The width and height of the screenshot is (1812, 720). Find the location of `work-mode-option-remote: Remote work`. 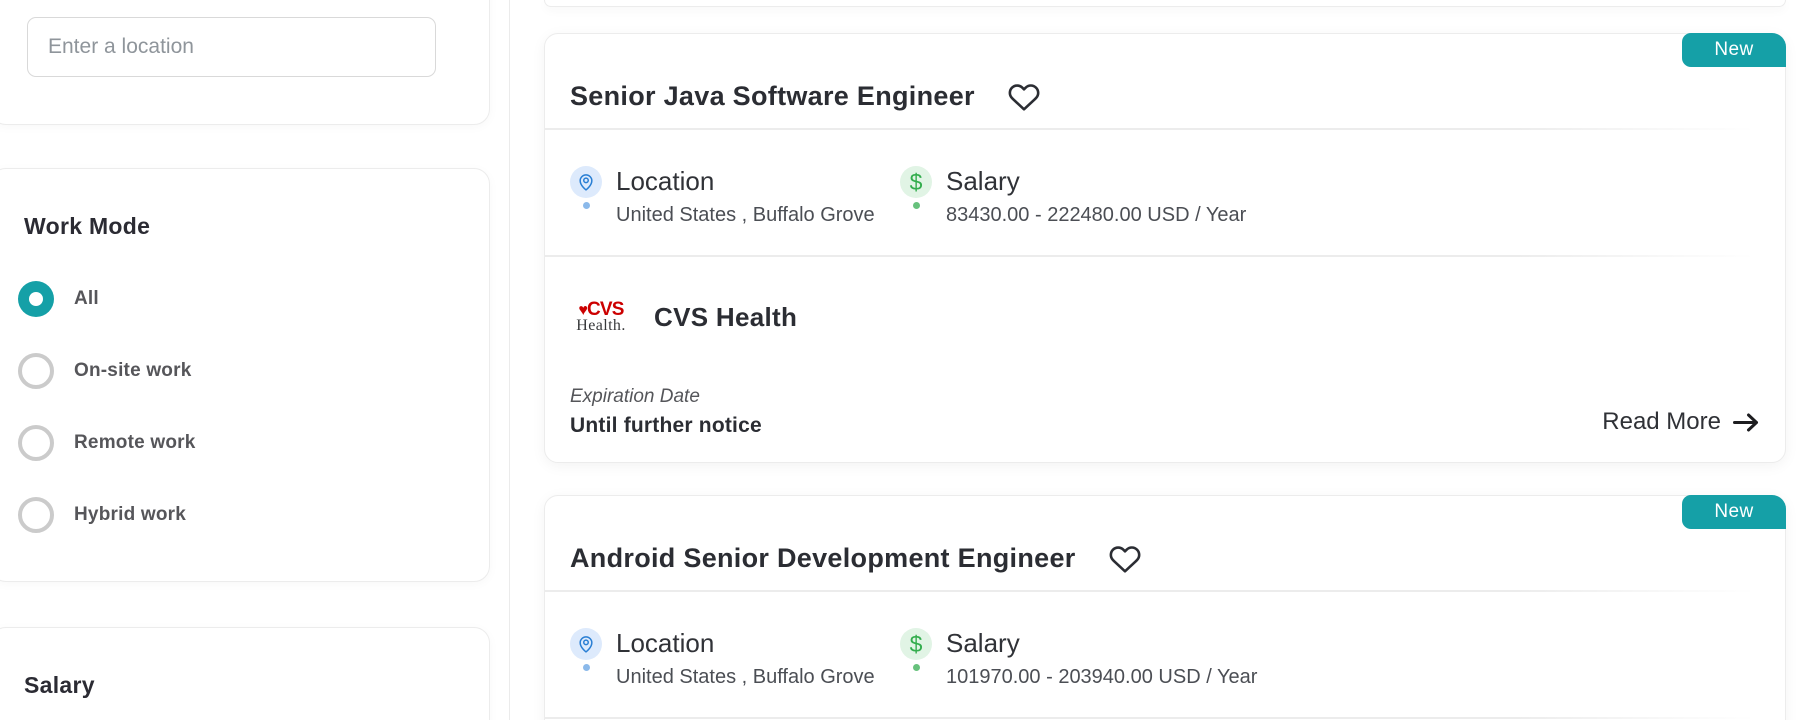

work-mode-option-remote: Remote work is located at coordinates (107, 443).